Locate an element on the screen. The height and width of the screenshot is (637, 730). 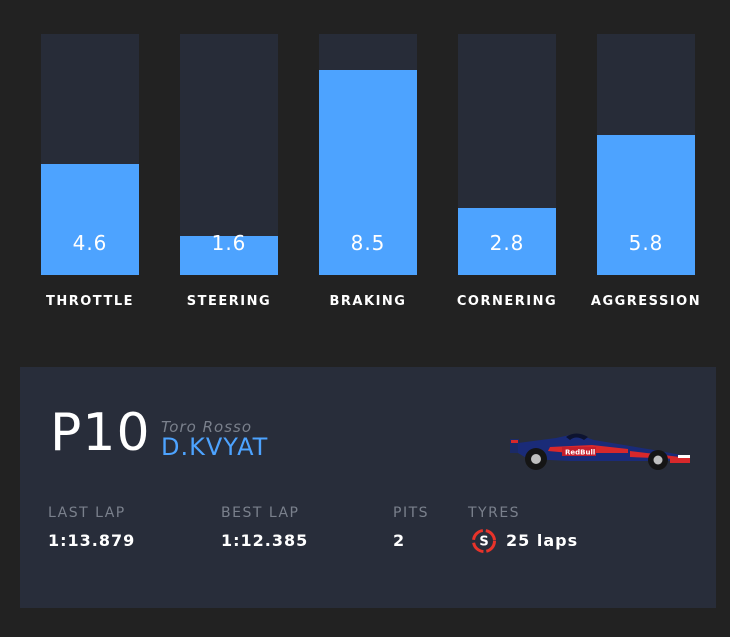
soft-tyre-icon: S is located at coordinates (484, 541).